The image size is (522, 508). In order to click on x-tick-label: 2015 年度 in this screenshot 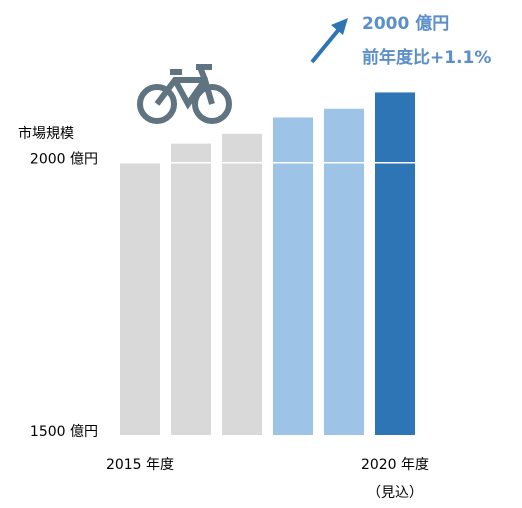, I will do `click(140, 465)`.